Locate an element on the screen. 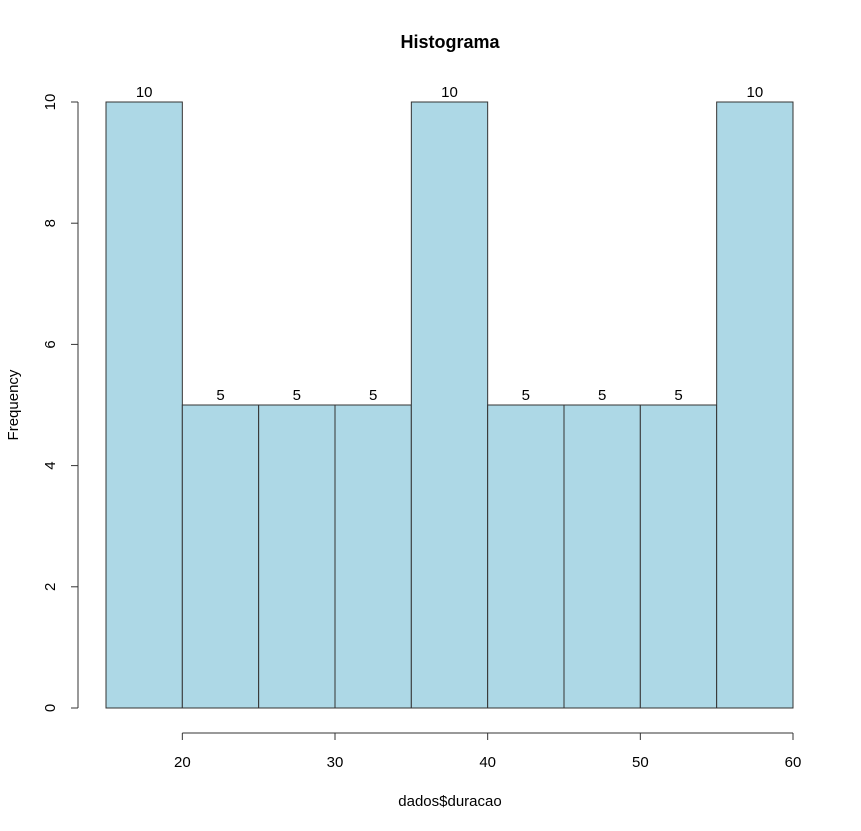 The image size is (861, 831). bar-count-label-5: 10 is located at coordinates (449, 92).